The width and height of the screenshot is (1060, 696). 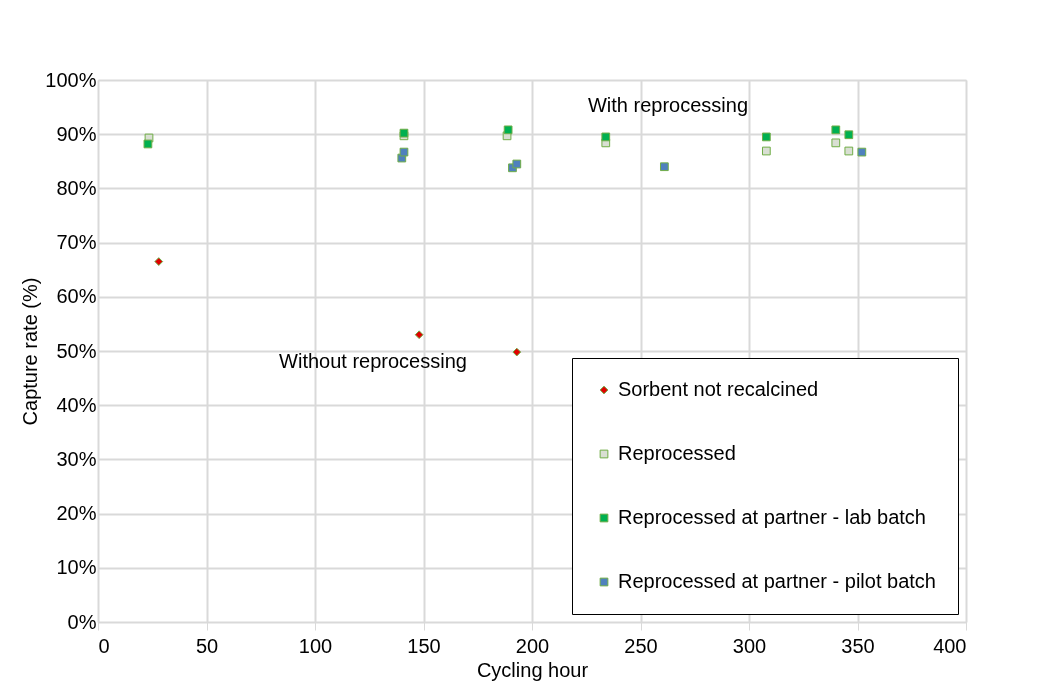 What do you see at coordinates (207, 645) in the screenshot?
I see `x-tick-label: 50` at bounding box center [207, 645].